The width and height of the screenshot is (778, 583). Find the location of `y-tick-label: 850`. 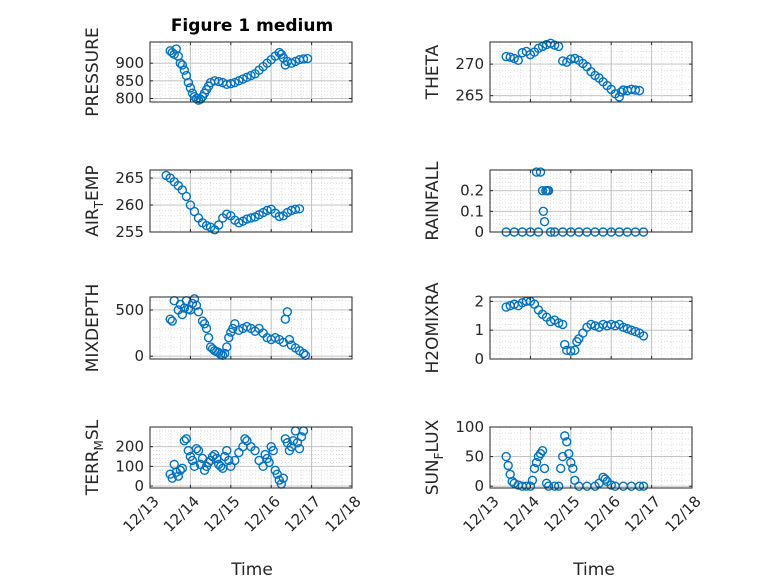

y-tick-label: 850 is located at coordinates (129, 81).